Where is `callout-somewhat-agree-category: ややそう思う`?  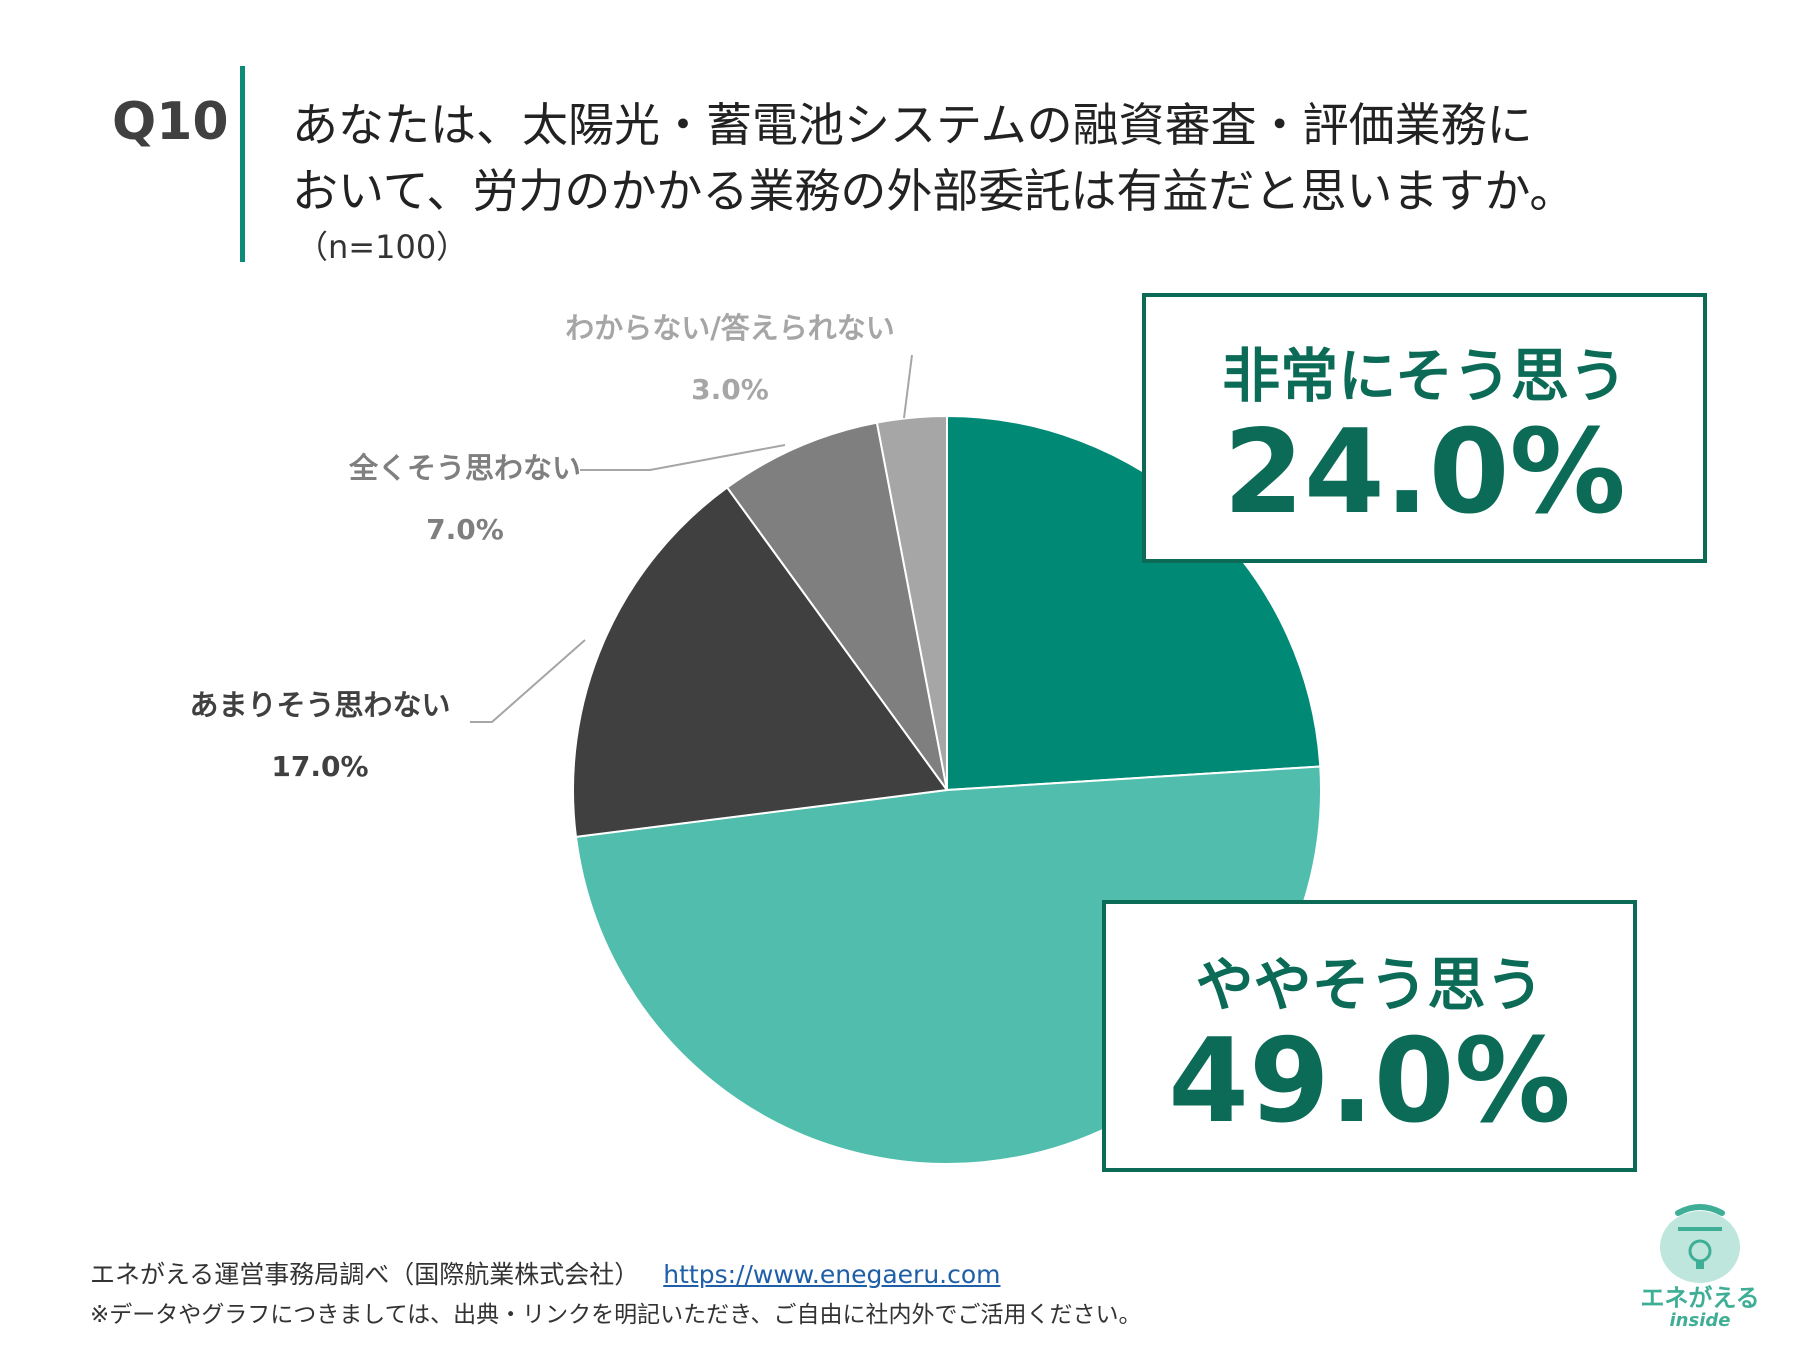 callout-somewhat-agree-category: ややそう思う is located at coordinates (1369, 985).